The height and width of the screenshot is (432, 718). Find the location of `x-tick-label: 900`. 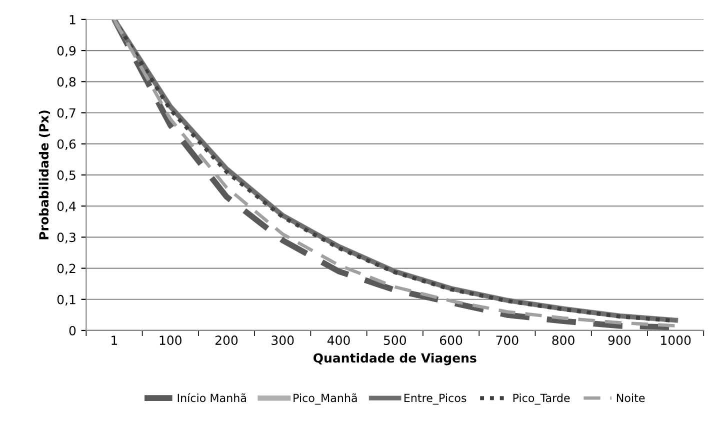

x-tick-label: 900 is located at coordinates (619, 341).